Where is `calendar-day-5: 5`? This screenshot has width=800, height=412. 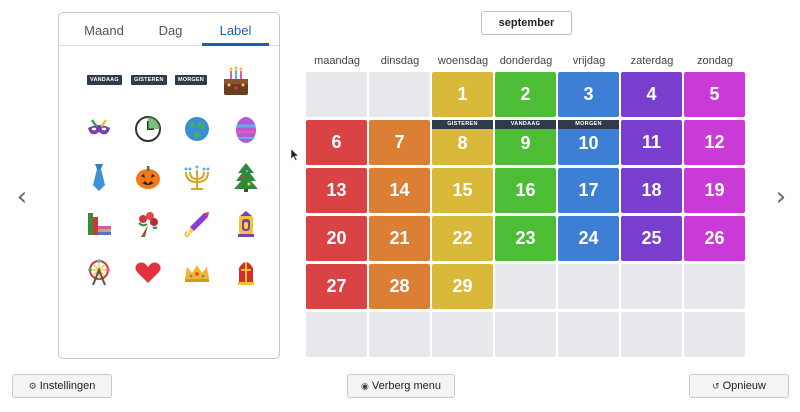
calendar-day-5: 5 is located at coordinates (714, 94).